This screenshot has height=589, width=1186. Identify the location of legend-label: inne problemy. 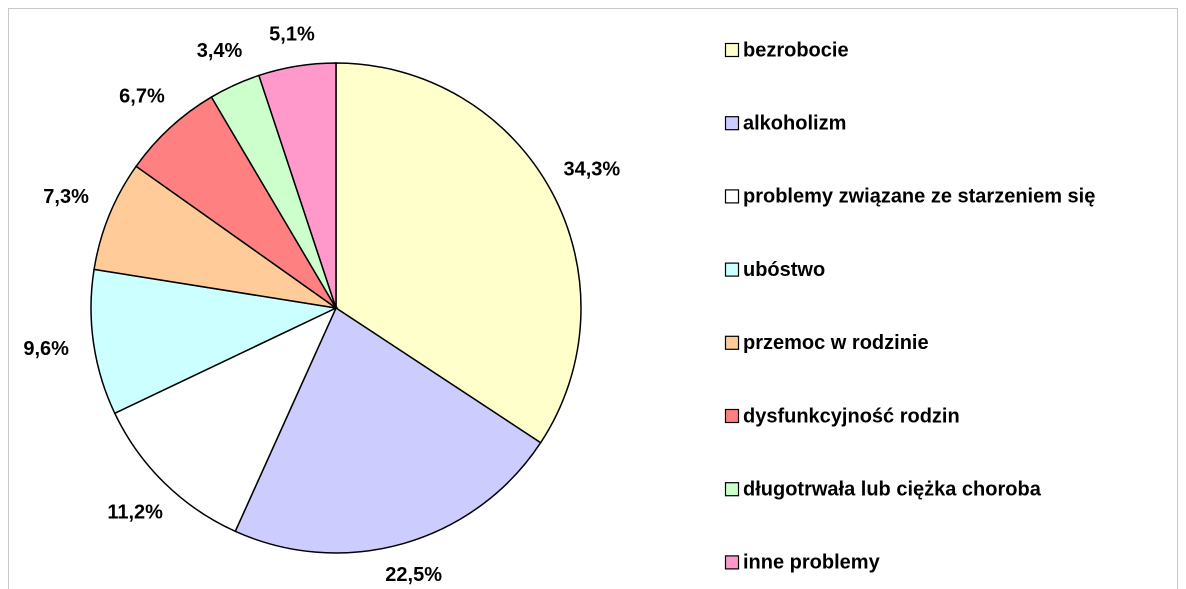
(812, 563).